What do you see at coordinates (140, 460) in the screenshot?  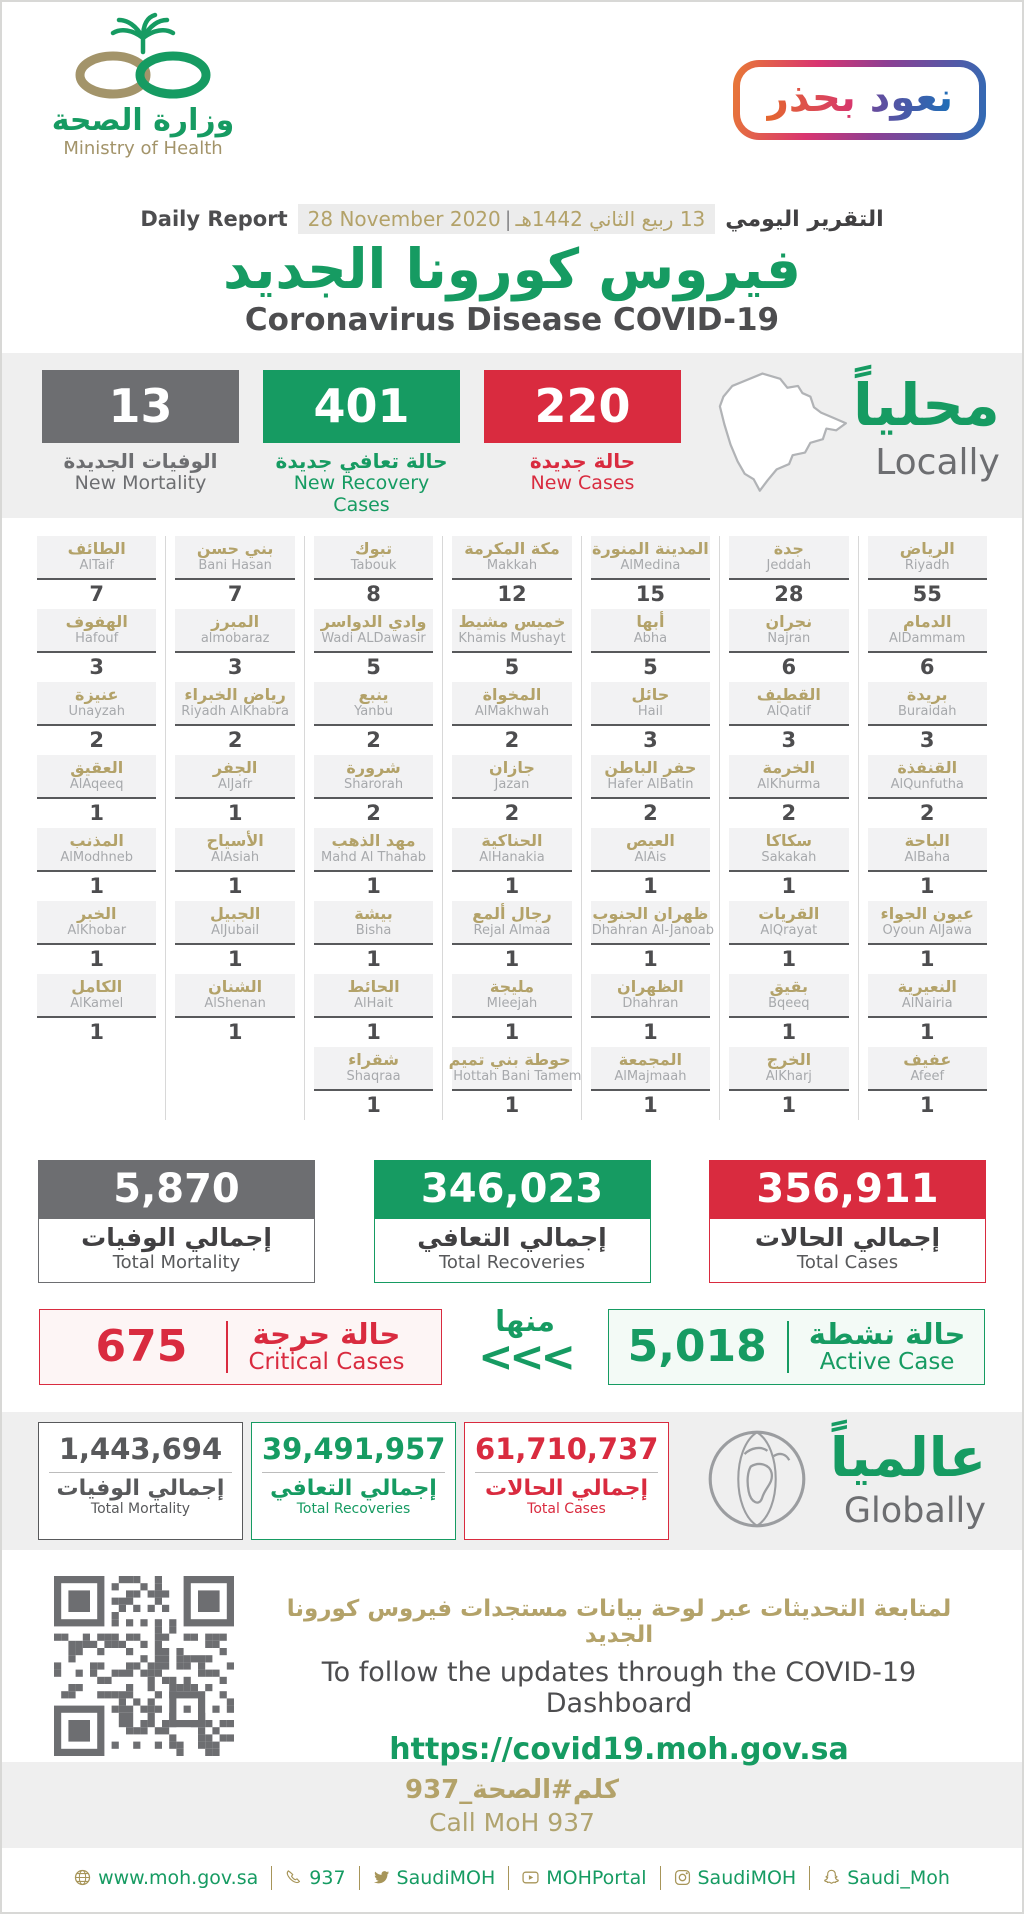 I see `local-stat-label-ar: الوفيات الجديدة` at bounding box center [140, 460].